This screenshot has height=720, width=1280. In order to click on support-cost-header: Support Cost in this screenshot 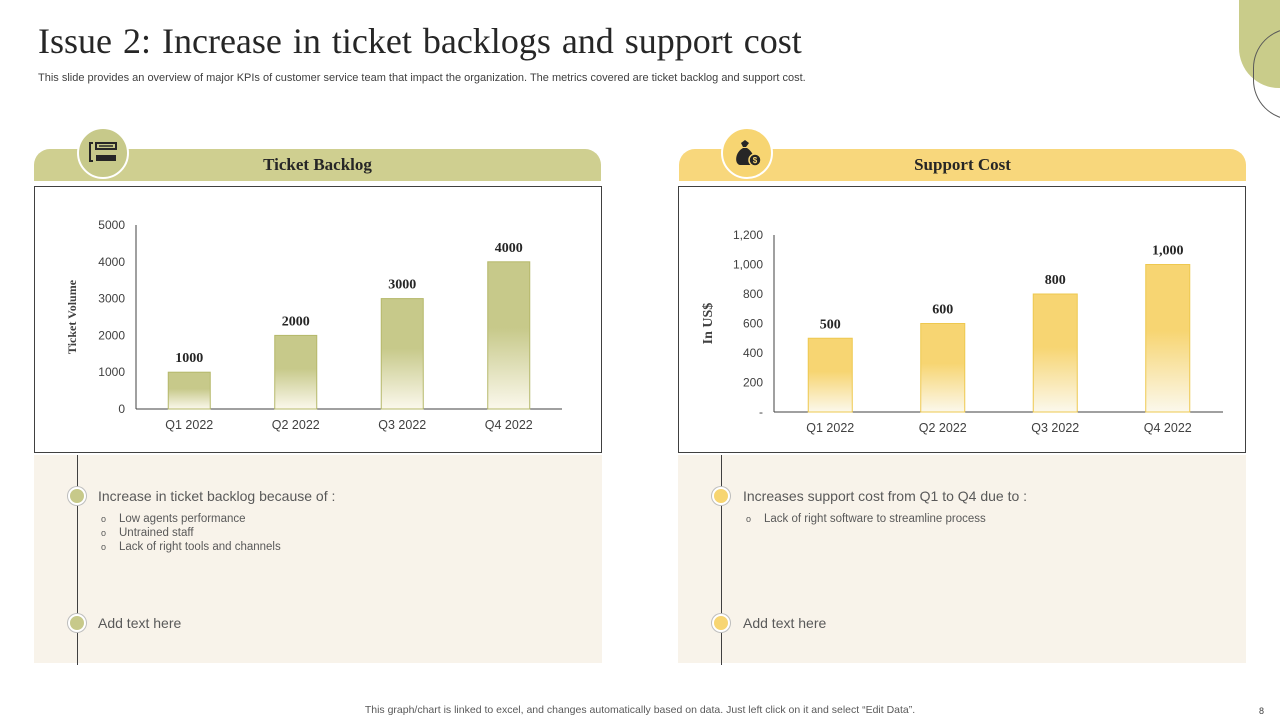, I will do `click(962, 165)`.